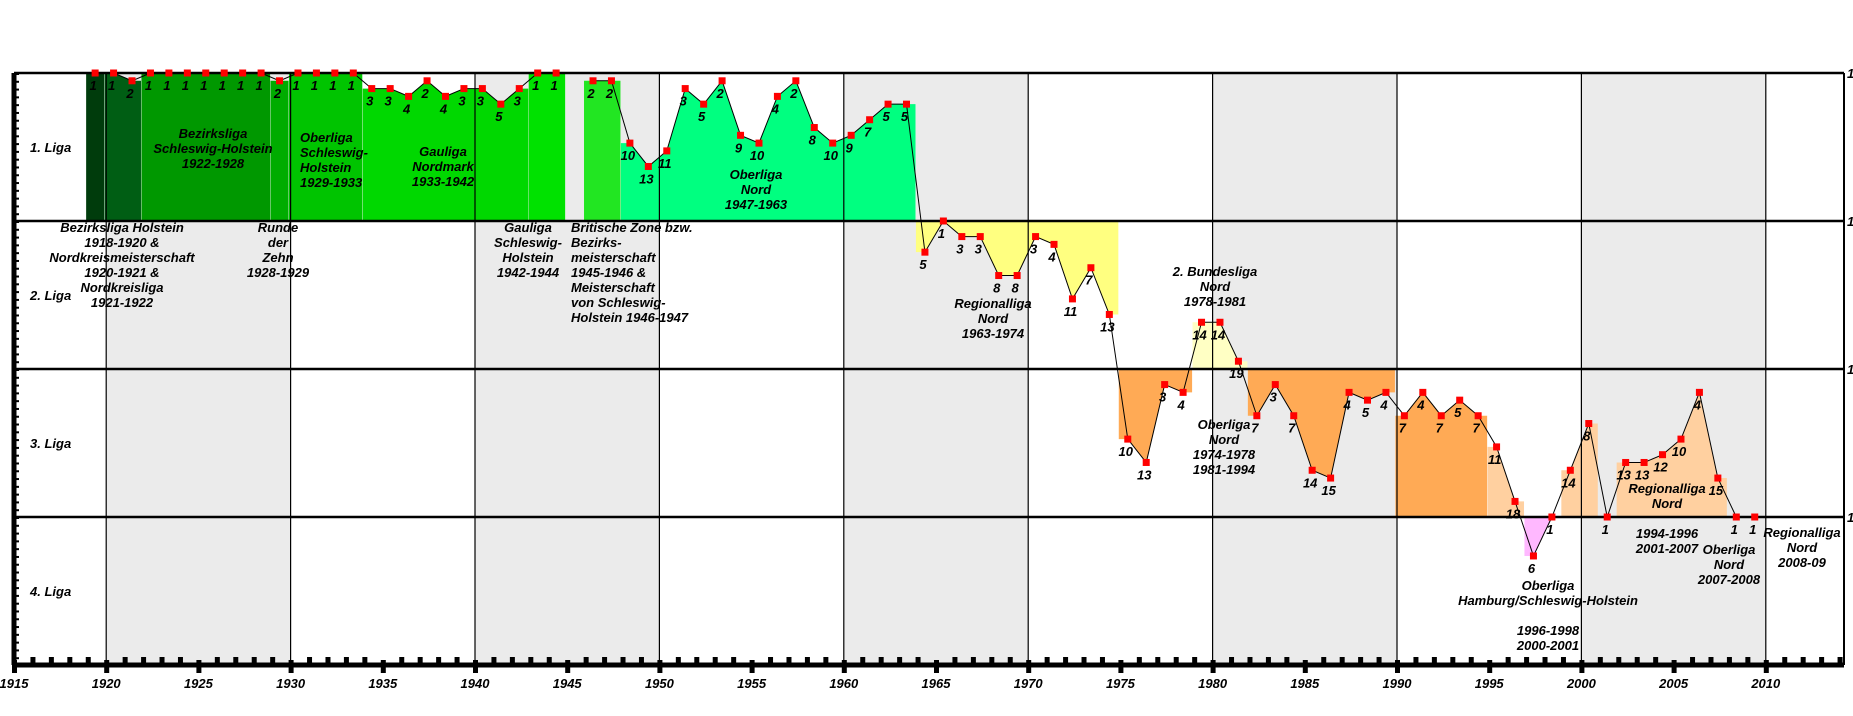 This screenshot has width=1853, height=716. I want to click on y-level-label: 1. Liga, so click(50, 147).